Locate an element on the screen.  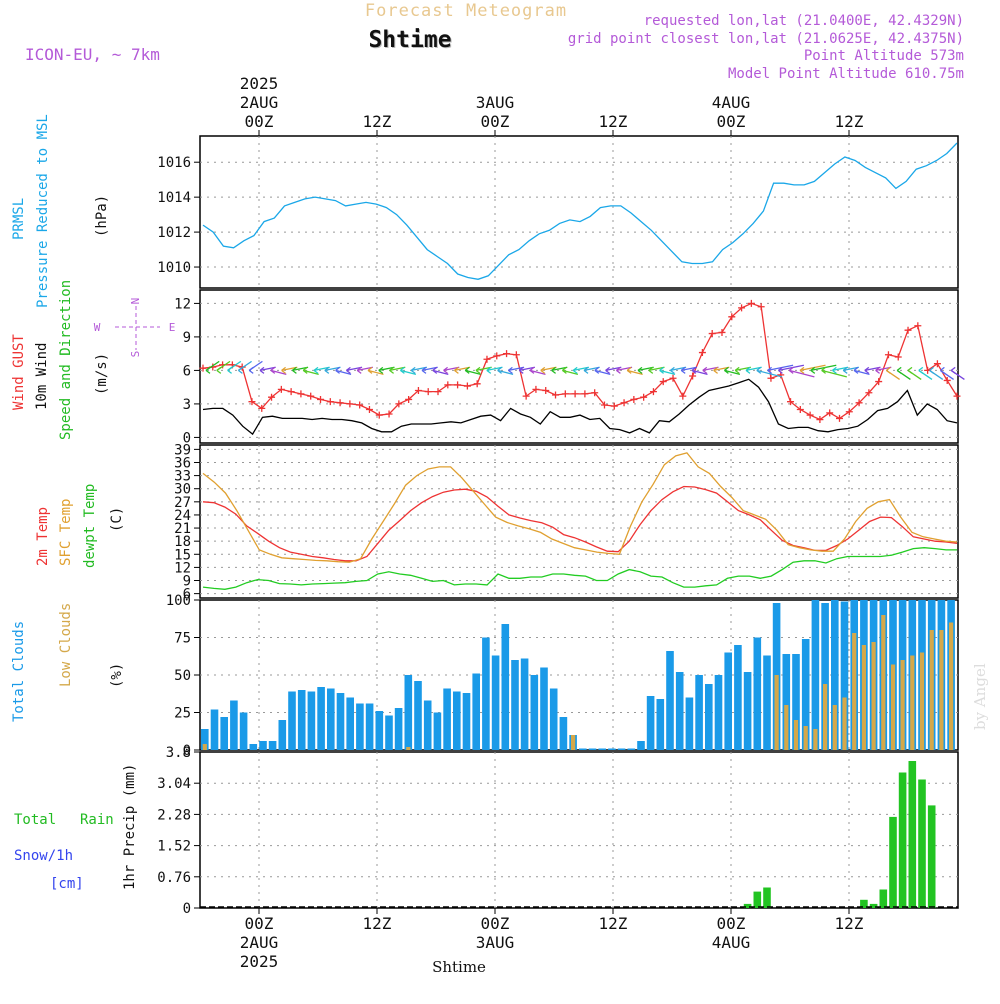
watermark: by Angel is located at coordinates (980, 696).